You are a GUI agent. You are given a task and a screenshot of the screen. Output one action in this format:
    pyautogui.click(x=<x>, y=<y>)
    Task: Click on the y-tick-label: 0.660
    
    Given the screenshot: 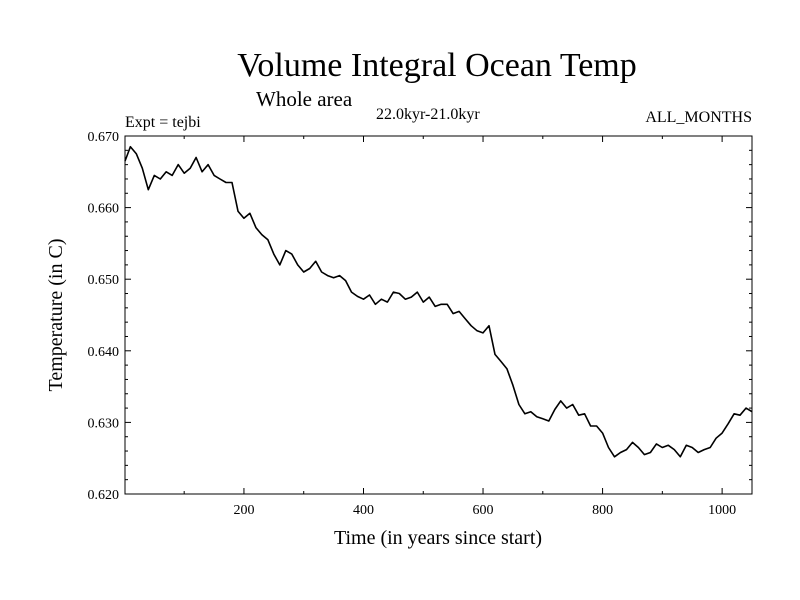 What is the action you would take?
    pyautogui.click(x=104, y=209)
    